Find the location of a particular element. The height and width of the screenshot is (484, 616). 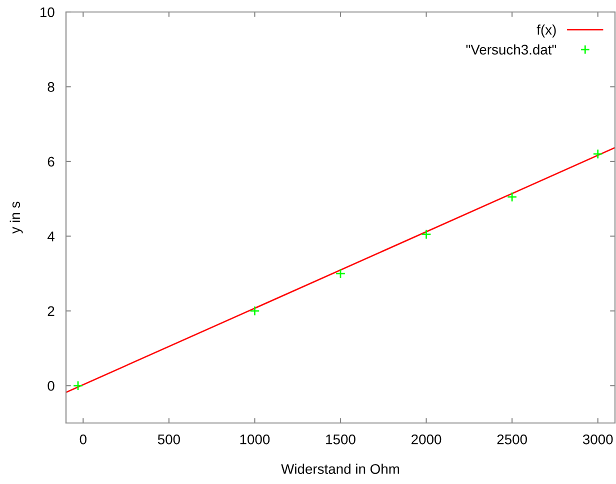

y-tick-label: 10 is located at coordinates (47, 12).